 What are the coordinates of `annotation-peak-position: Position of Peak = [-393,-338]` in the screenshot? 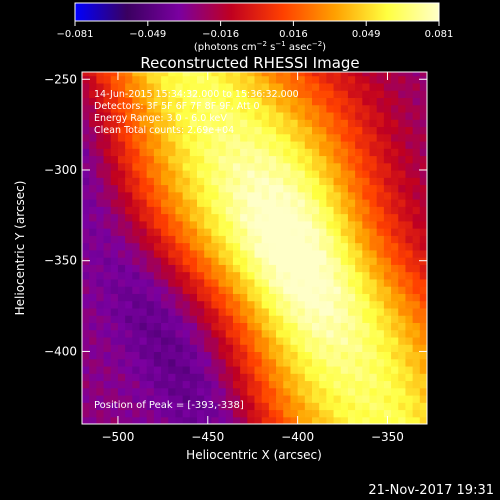 It's located at (169, 405).